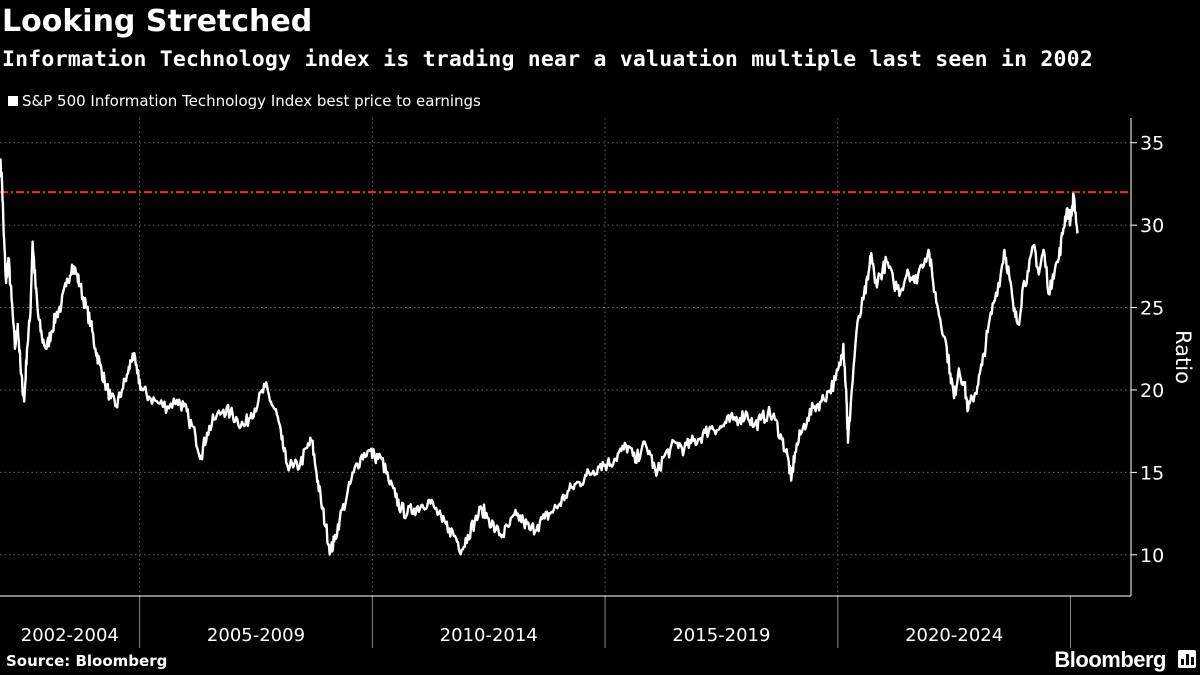  I want to click on source-note: Source: Bloomberg, so click(87, 661).